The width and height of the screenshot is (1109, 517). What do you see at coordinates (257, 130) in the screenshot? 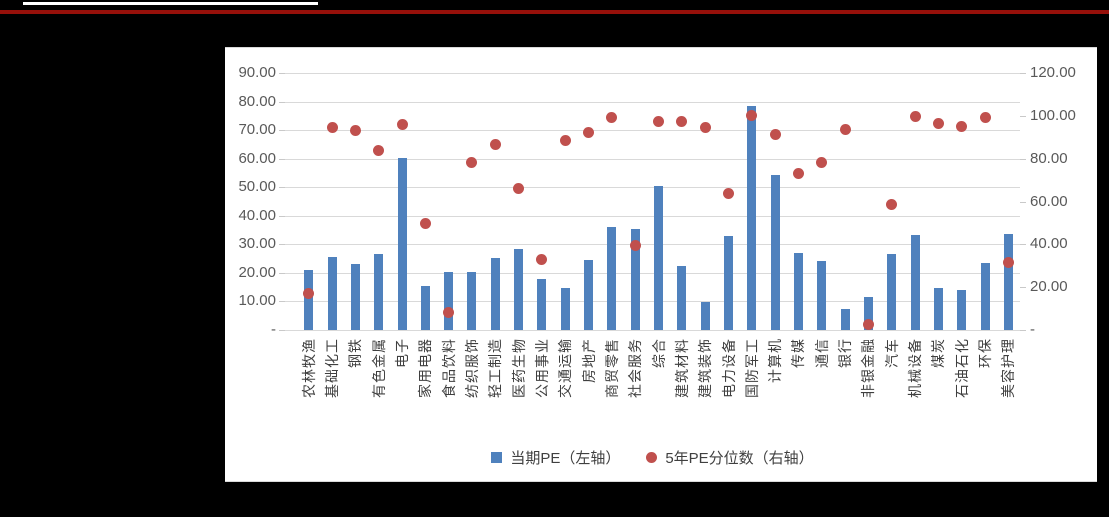
I see `y-axis-left-tick-label: 70.00` at bounding box center [257, 130].